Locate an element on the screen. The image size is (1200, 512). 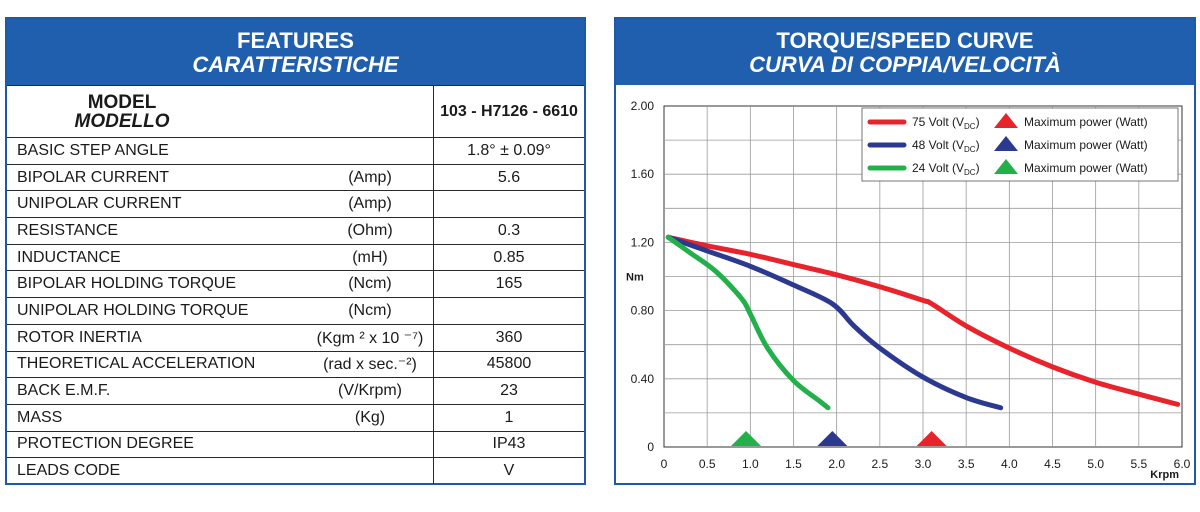
feature-label: UNIPOLAR CURRENT is located at coordinates (157, 204).